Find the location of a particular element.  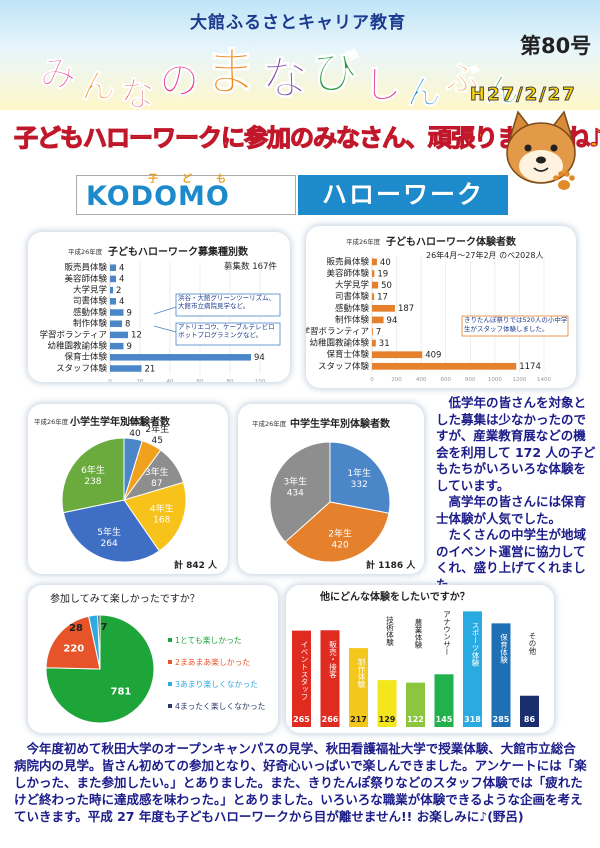

category-label: 美容師体験 is located at coordinates (85, 278).